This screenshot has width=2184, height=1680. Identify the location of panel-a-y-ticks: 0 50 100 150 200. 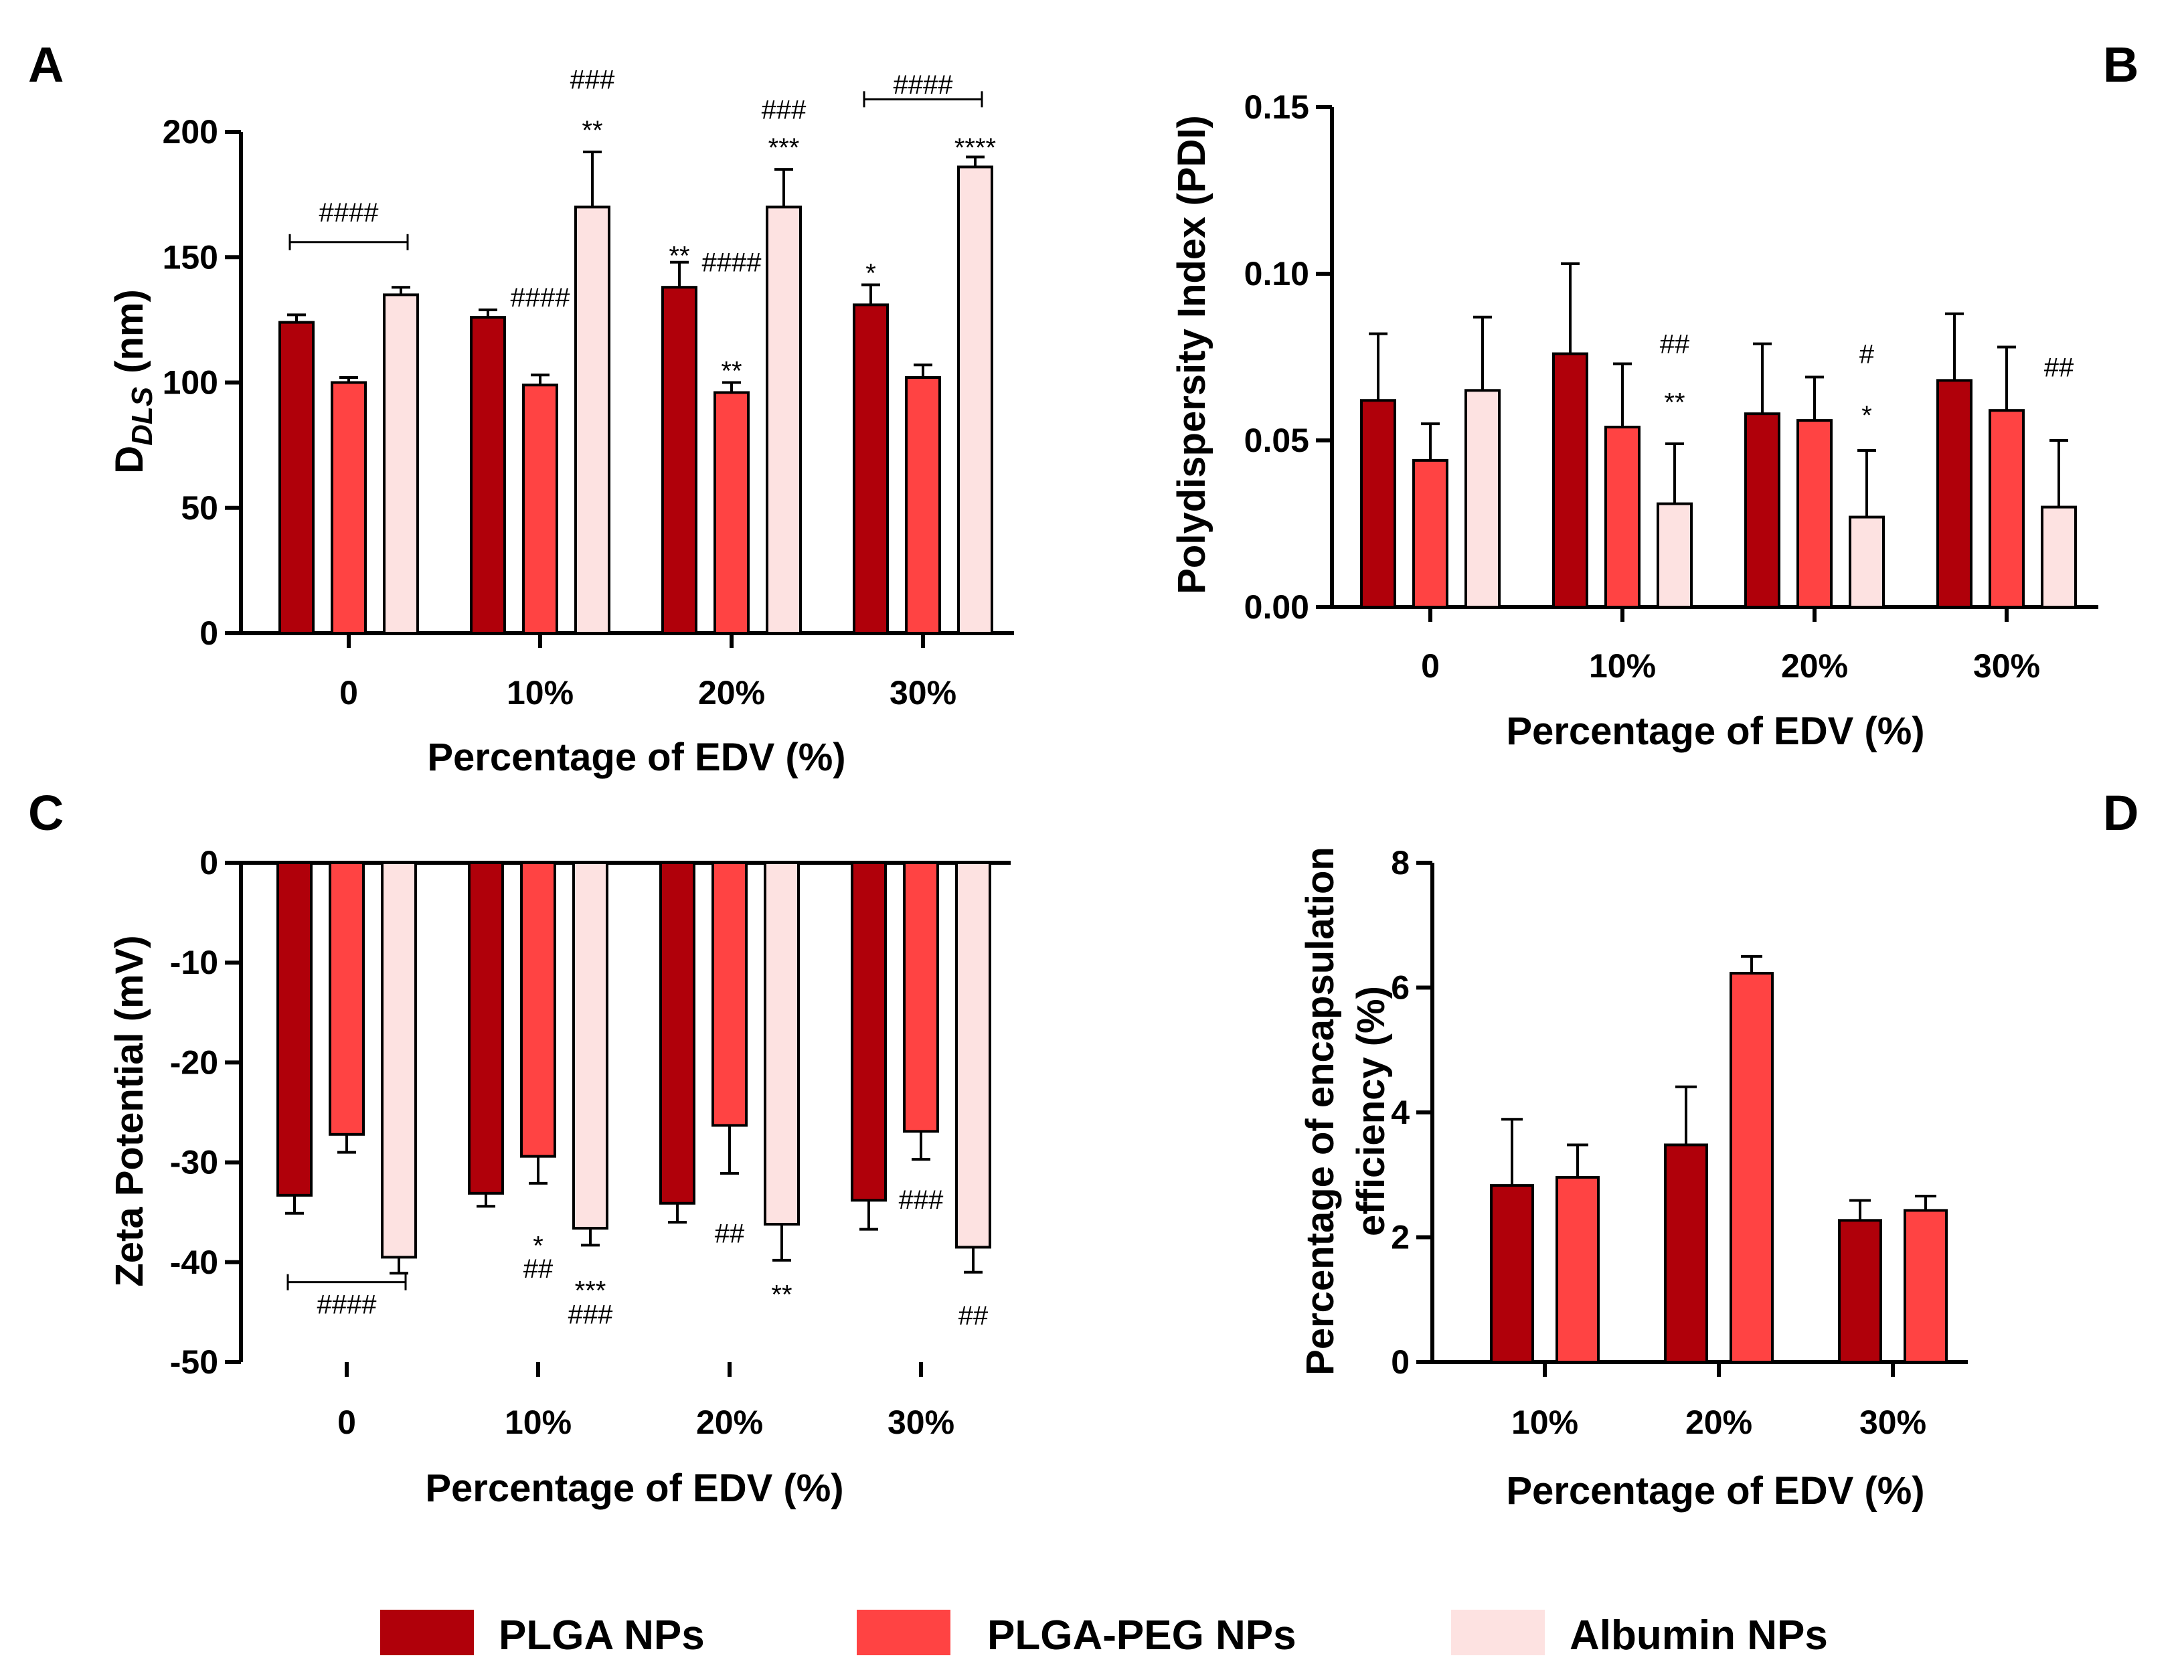
(202, 382).